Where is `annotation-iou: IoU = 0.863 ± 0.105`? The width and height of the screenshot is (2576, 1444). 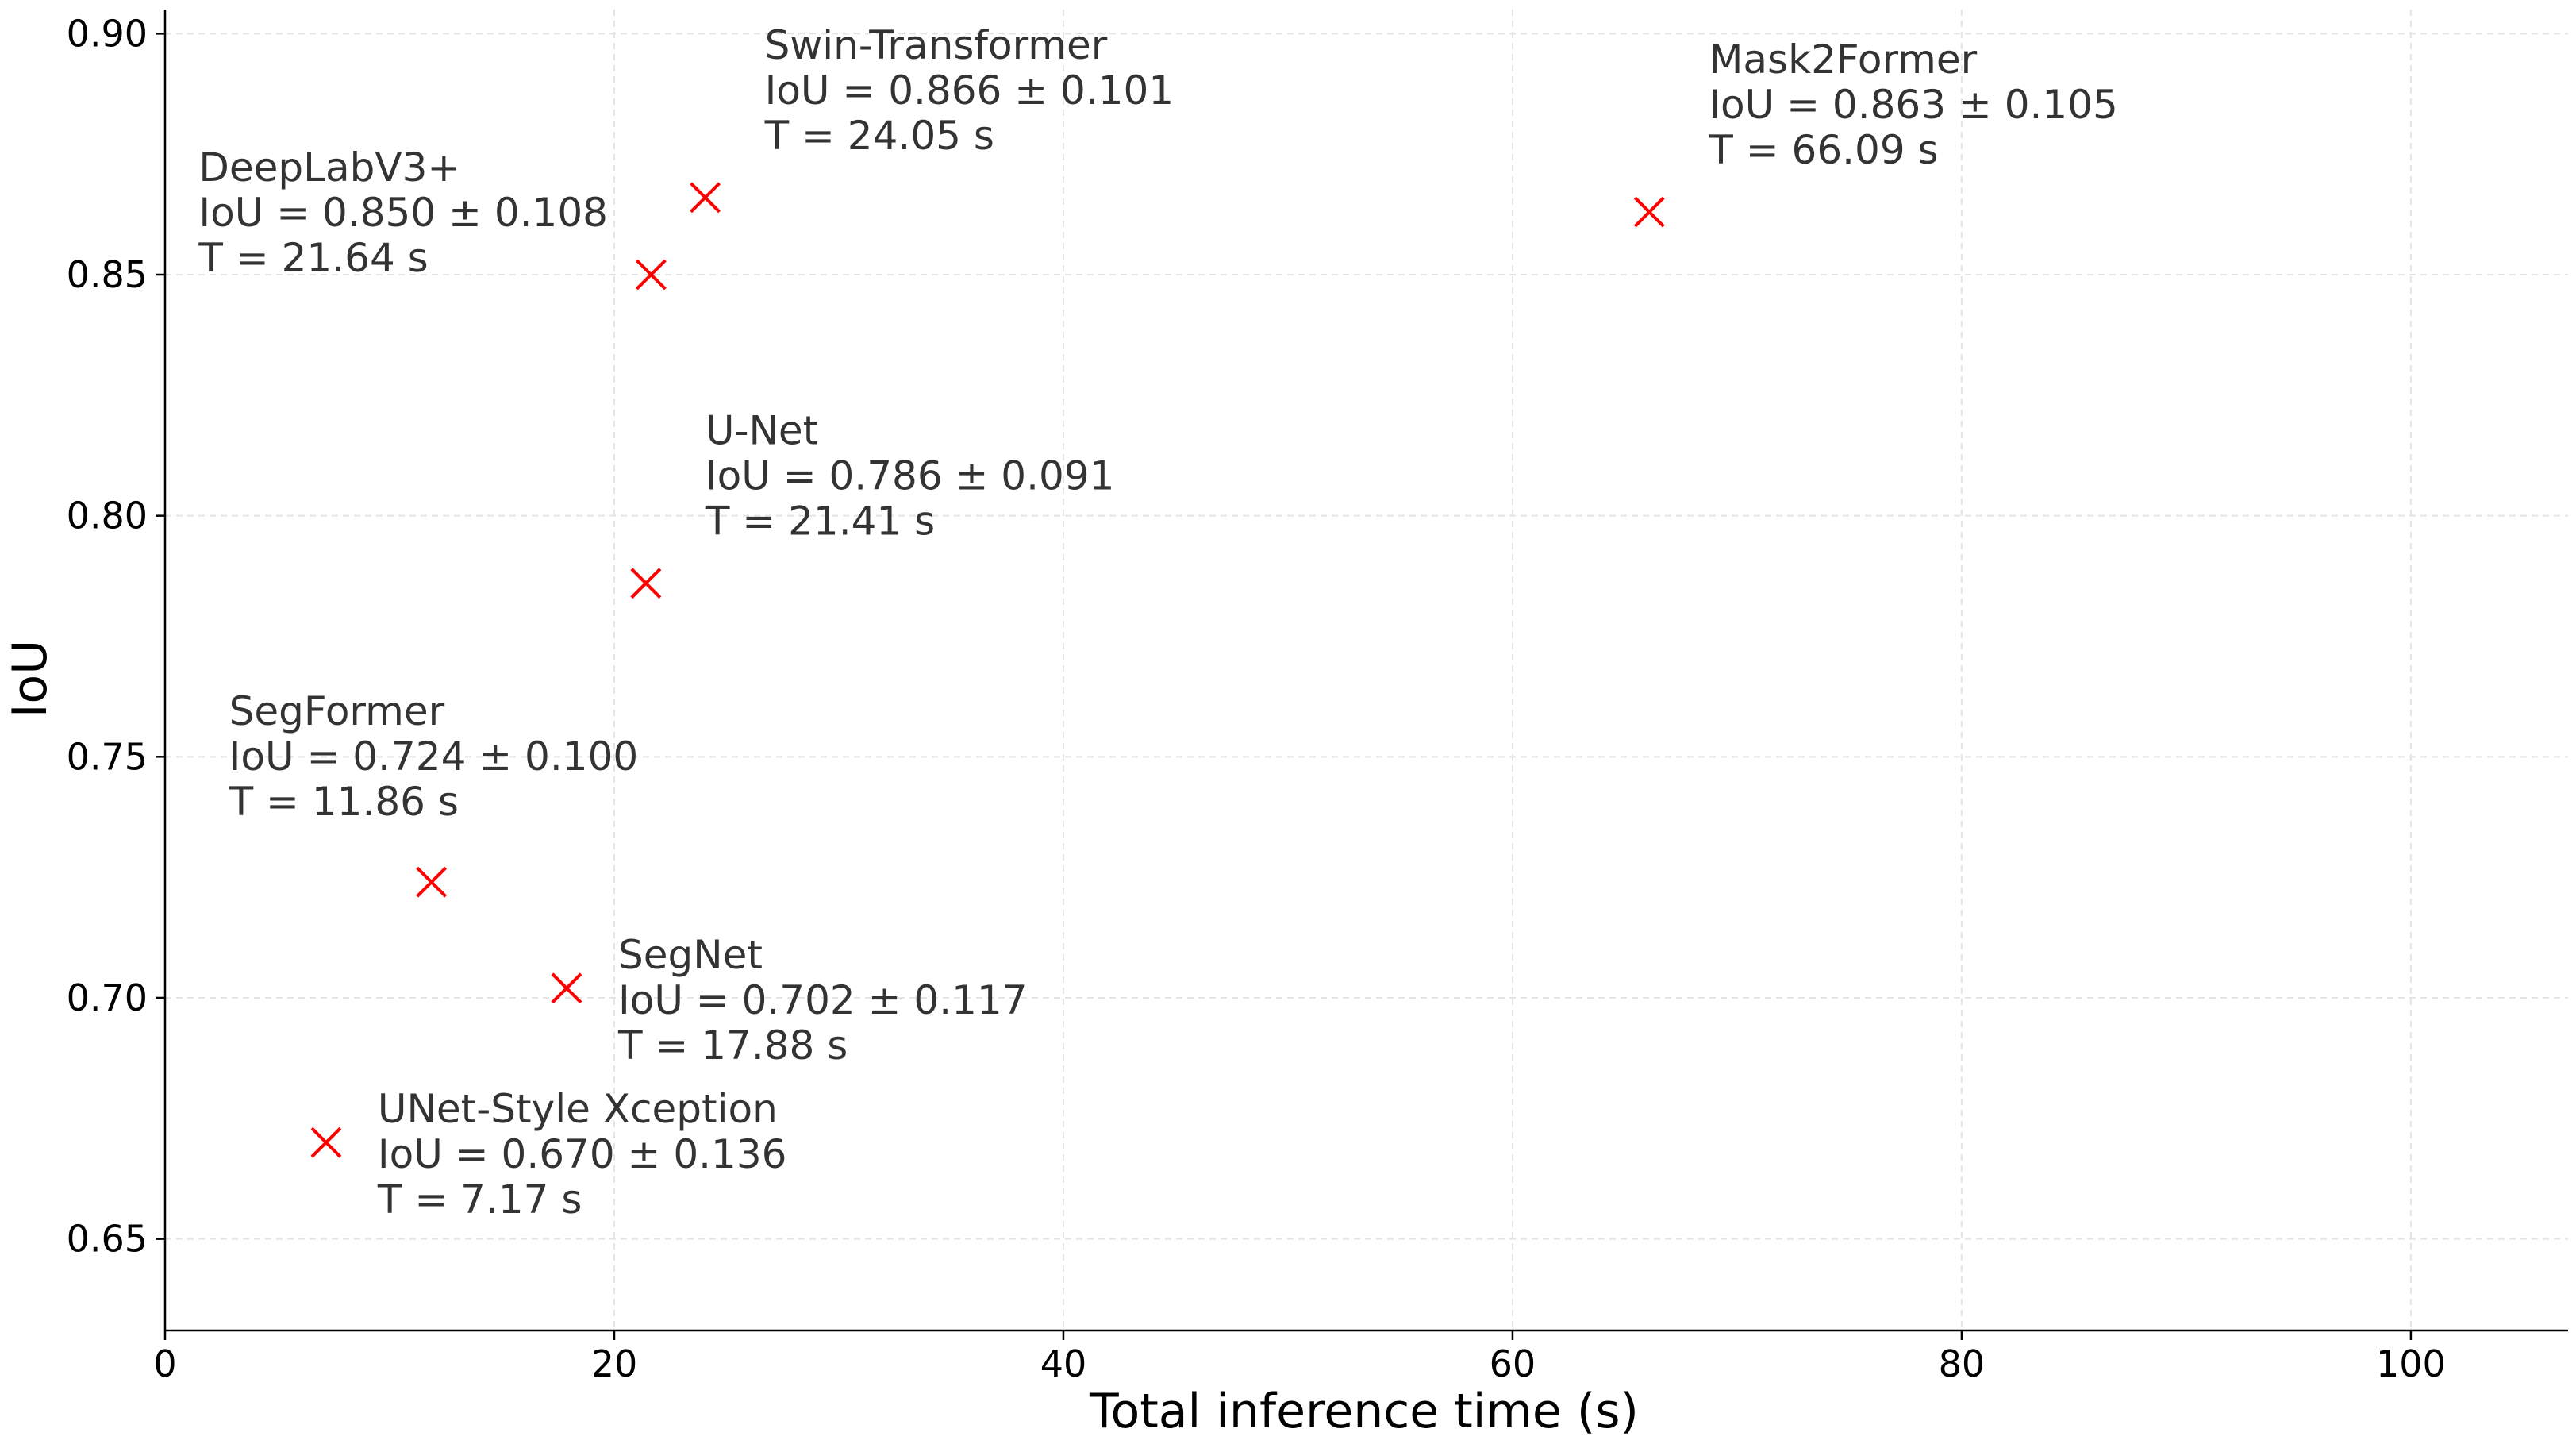
annotation-iou: IoU = 0.863 ± 0.105 is located at coordinates (1913, 105).